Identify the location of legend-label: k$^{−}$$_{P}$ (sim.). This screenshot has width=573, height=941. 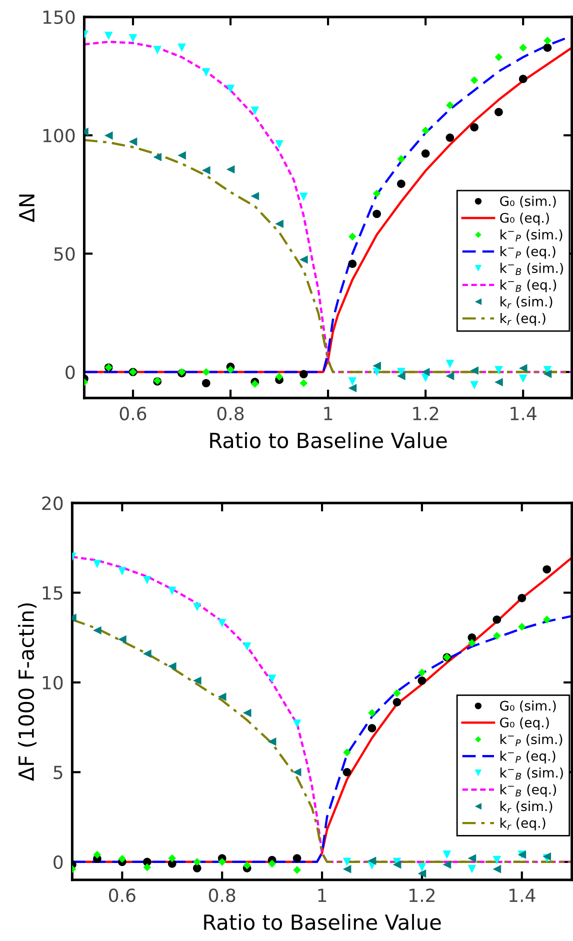
(531, 740).